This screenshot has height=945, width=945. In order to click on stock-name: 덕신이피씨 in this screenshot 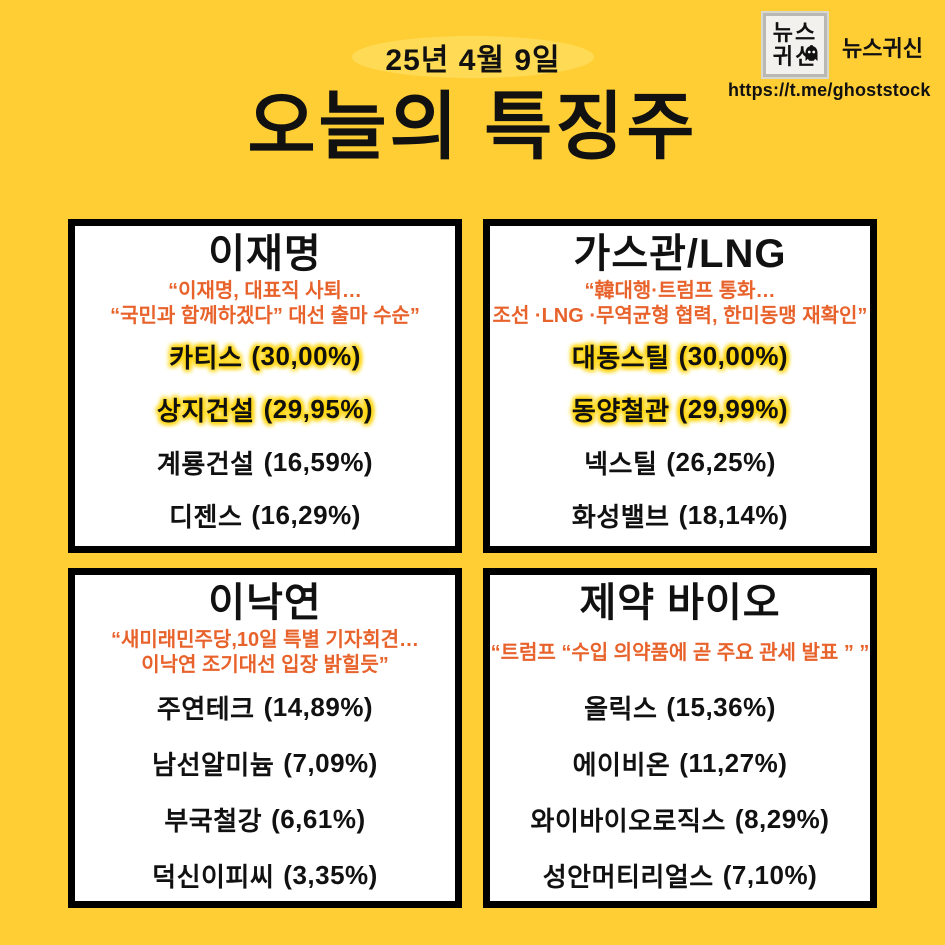, I will do `click(213, 876)`.